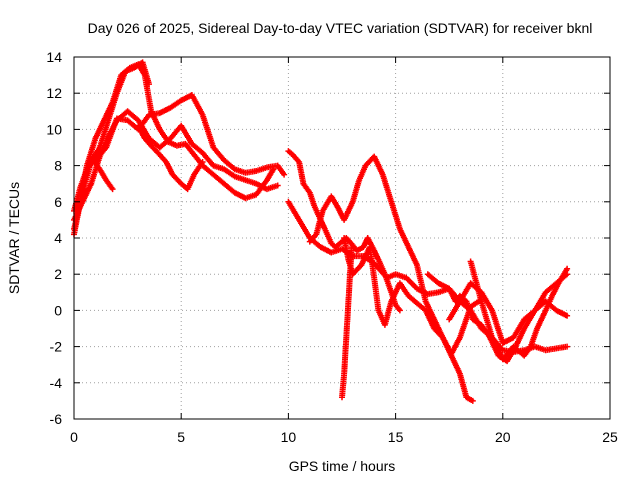 The image size is (640, 480). What do you see at coordinates (58, 166) in the screenshot?
I see `y-tick-label: 8` at bounding box center [58, 166].